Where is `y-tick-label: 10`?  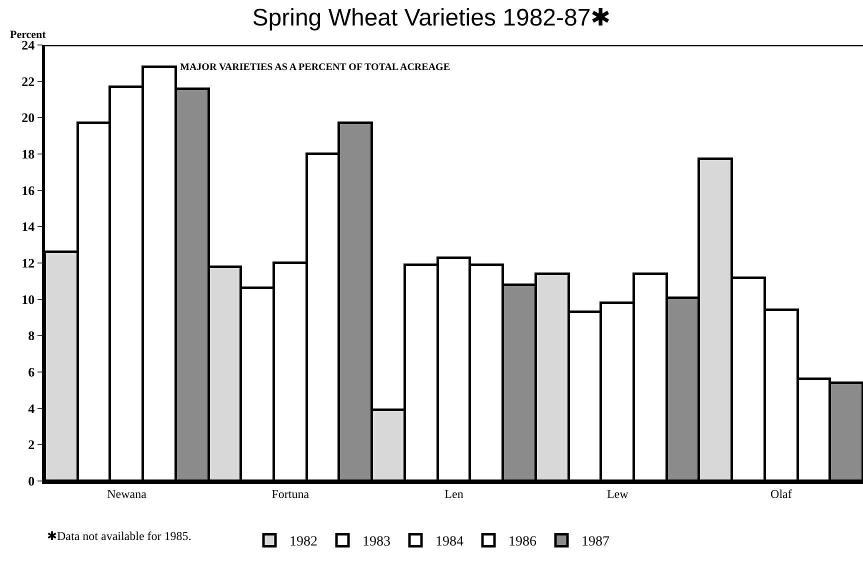
y-tick-label: 10 is located at coordinates (28, 299).